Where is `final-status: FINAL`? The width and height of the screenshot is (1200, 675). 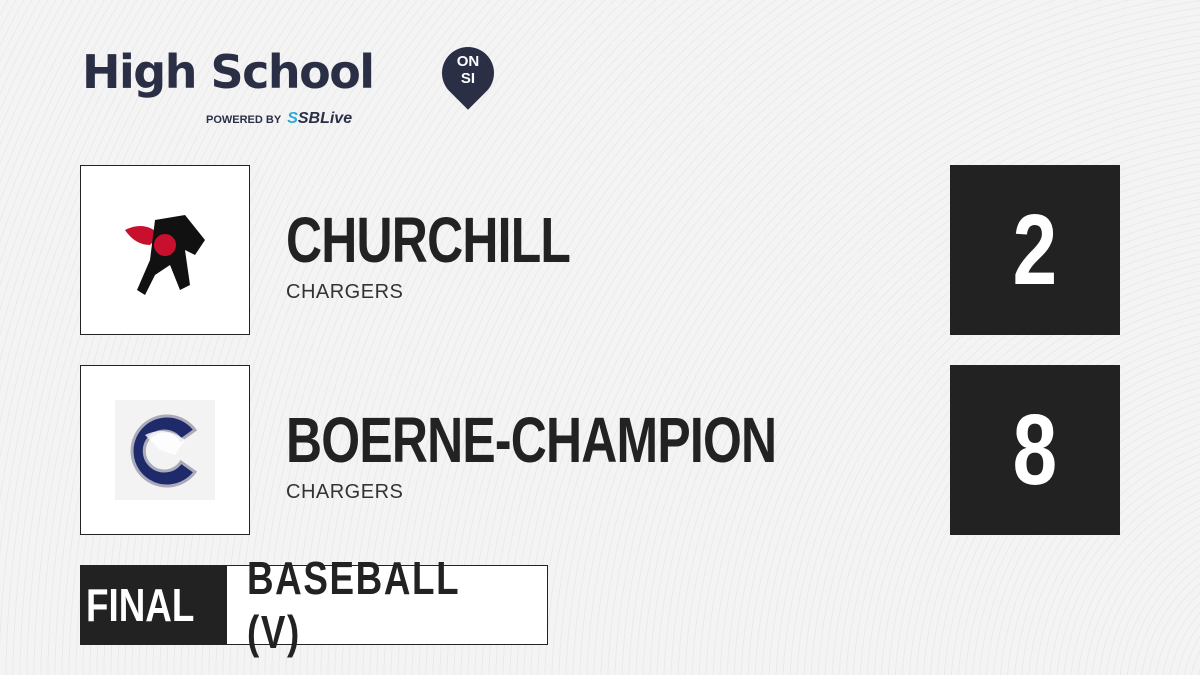
final-status: FINAL is located at coordinates (154, 605).